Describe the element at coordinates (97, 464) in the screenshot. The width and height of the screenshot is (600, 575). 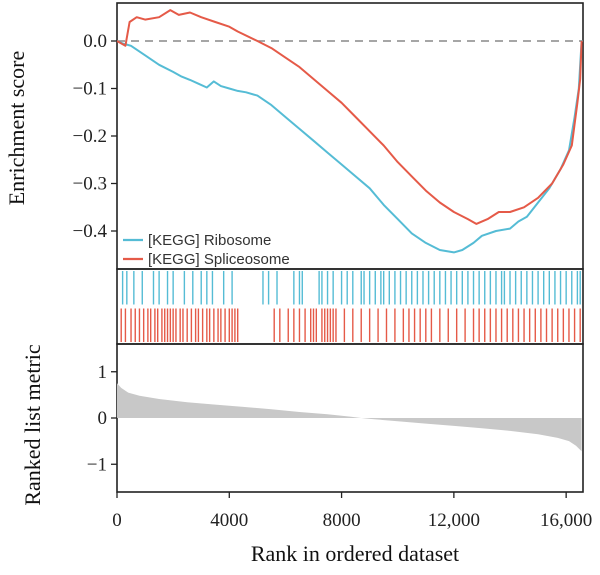
I see `ranked-metric-y-tick-label: −1` at that location.